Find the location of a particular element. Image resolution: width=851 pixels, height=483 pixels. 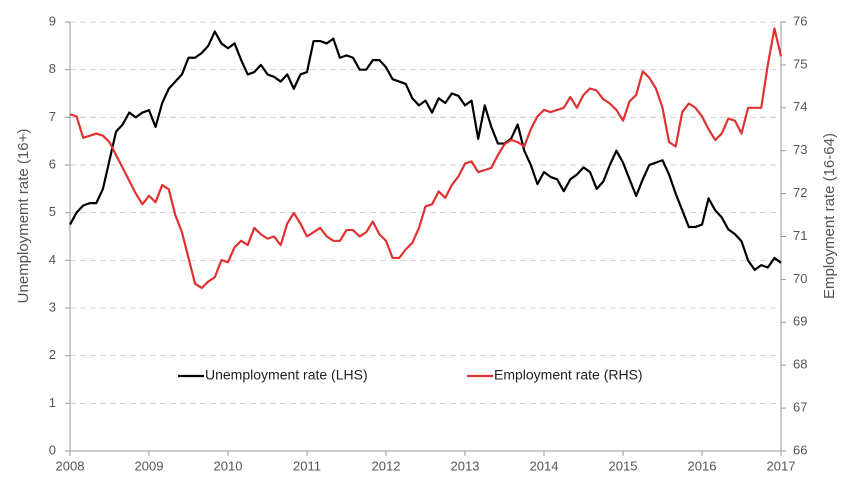

x-tick-label: 2010 is located at coordinates (228, 465).